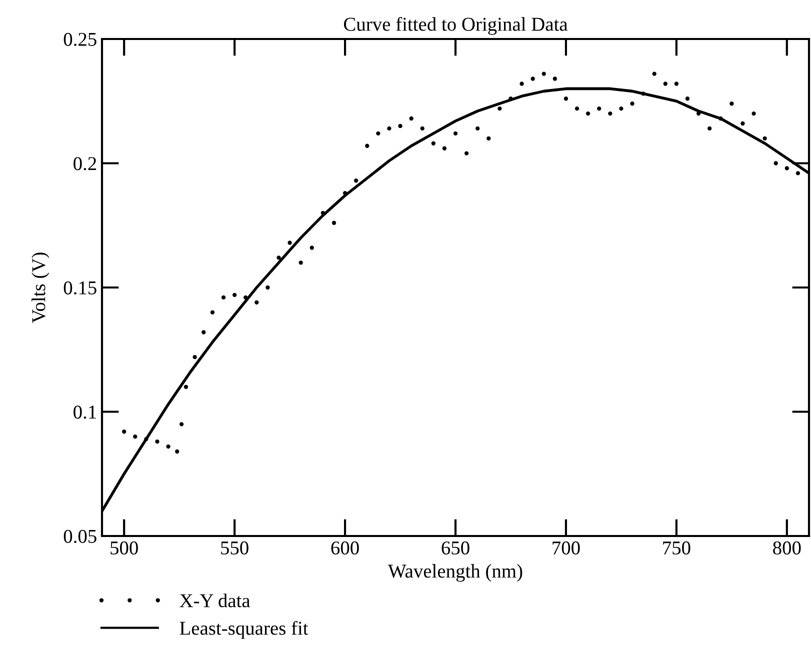 The image size is (811, 651). What do you see at coordinates (80, 288) in the screenshot?
I see `y-tick-label: 0.15` at bounding box center [80, 288].